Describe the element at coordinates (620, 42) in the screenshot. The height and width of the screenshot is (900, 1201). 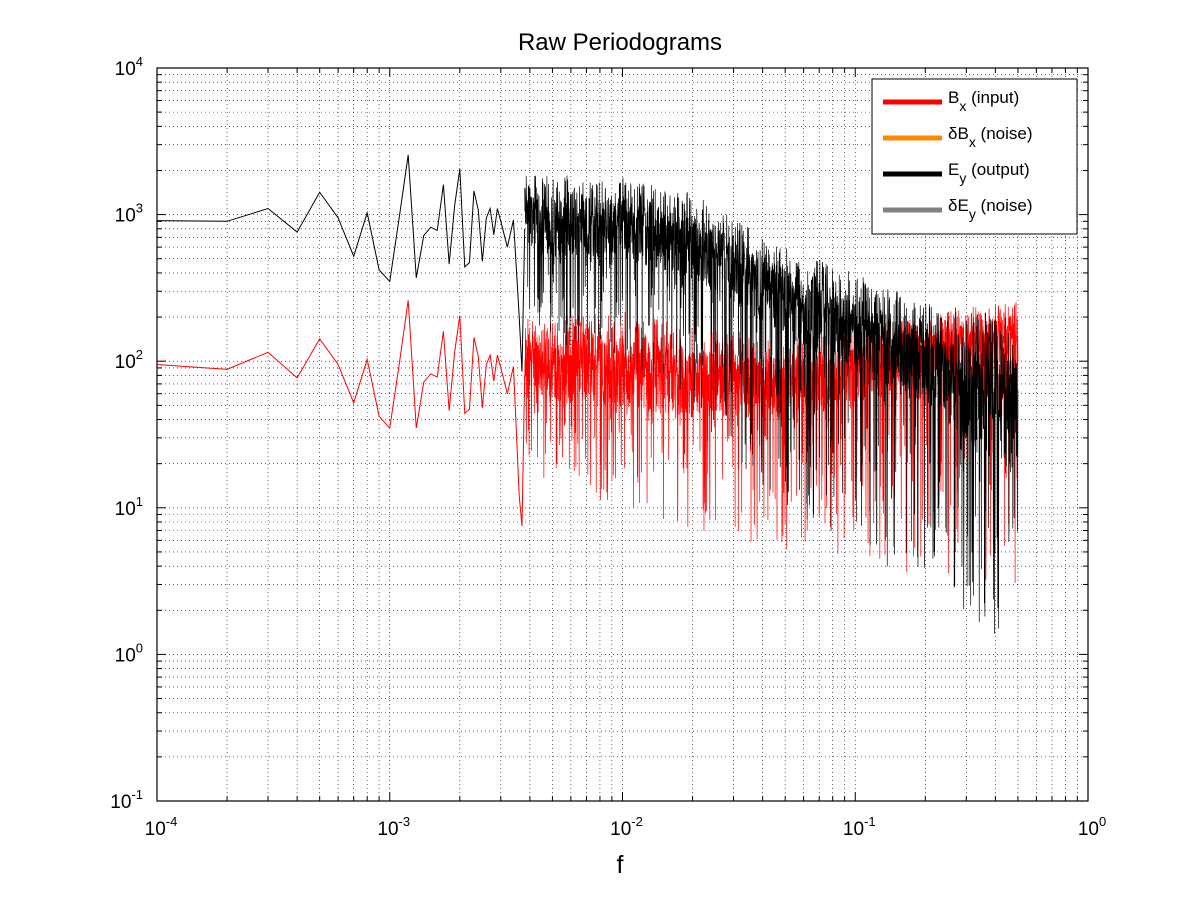
I see `chart-title: Raw Periodograms` at that location.